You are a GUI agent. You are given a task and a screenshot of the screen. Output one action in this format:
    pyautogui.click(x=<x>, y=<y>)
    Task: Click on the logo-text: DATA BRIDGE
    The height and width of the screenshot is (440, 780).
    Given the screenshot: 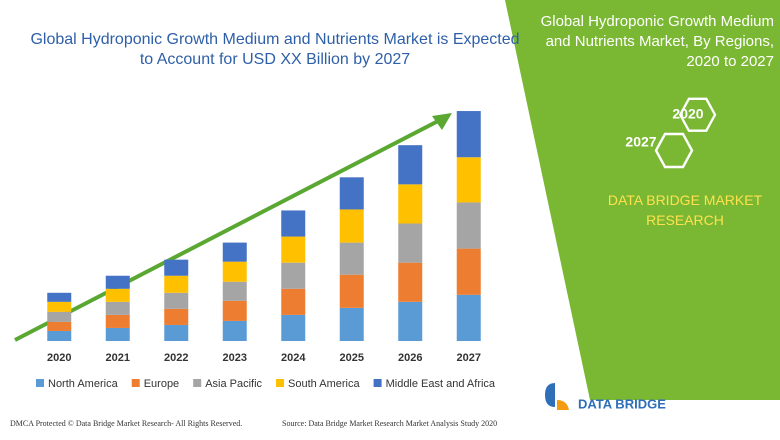 What is the action you would take?
    pyautogui.click(x=622, y=403)
    